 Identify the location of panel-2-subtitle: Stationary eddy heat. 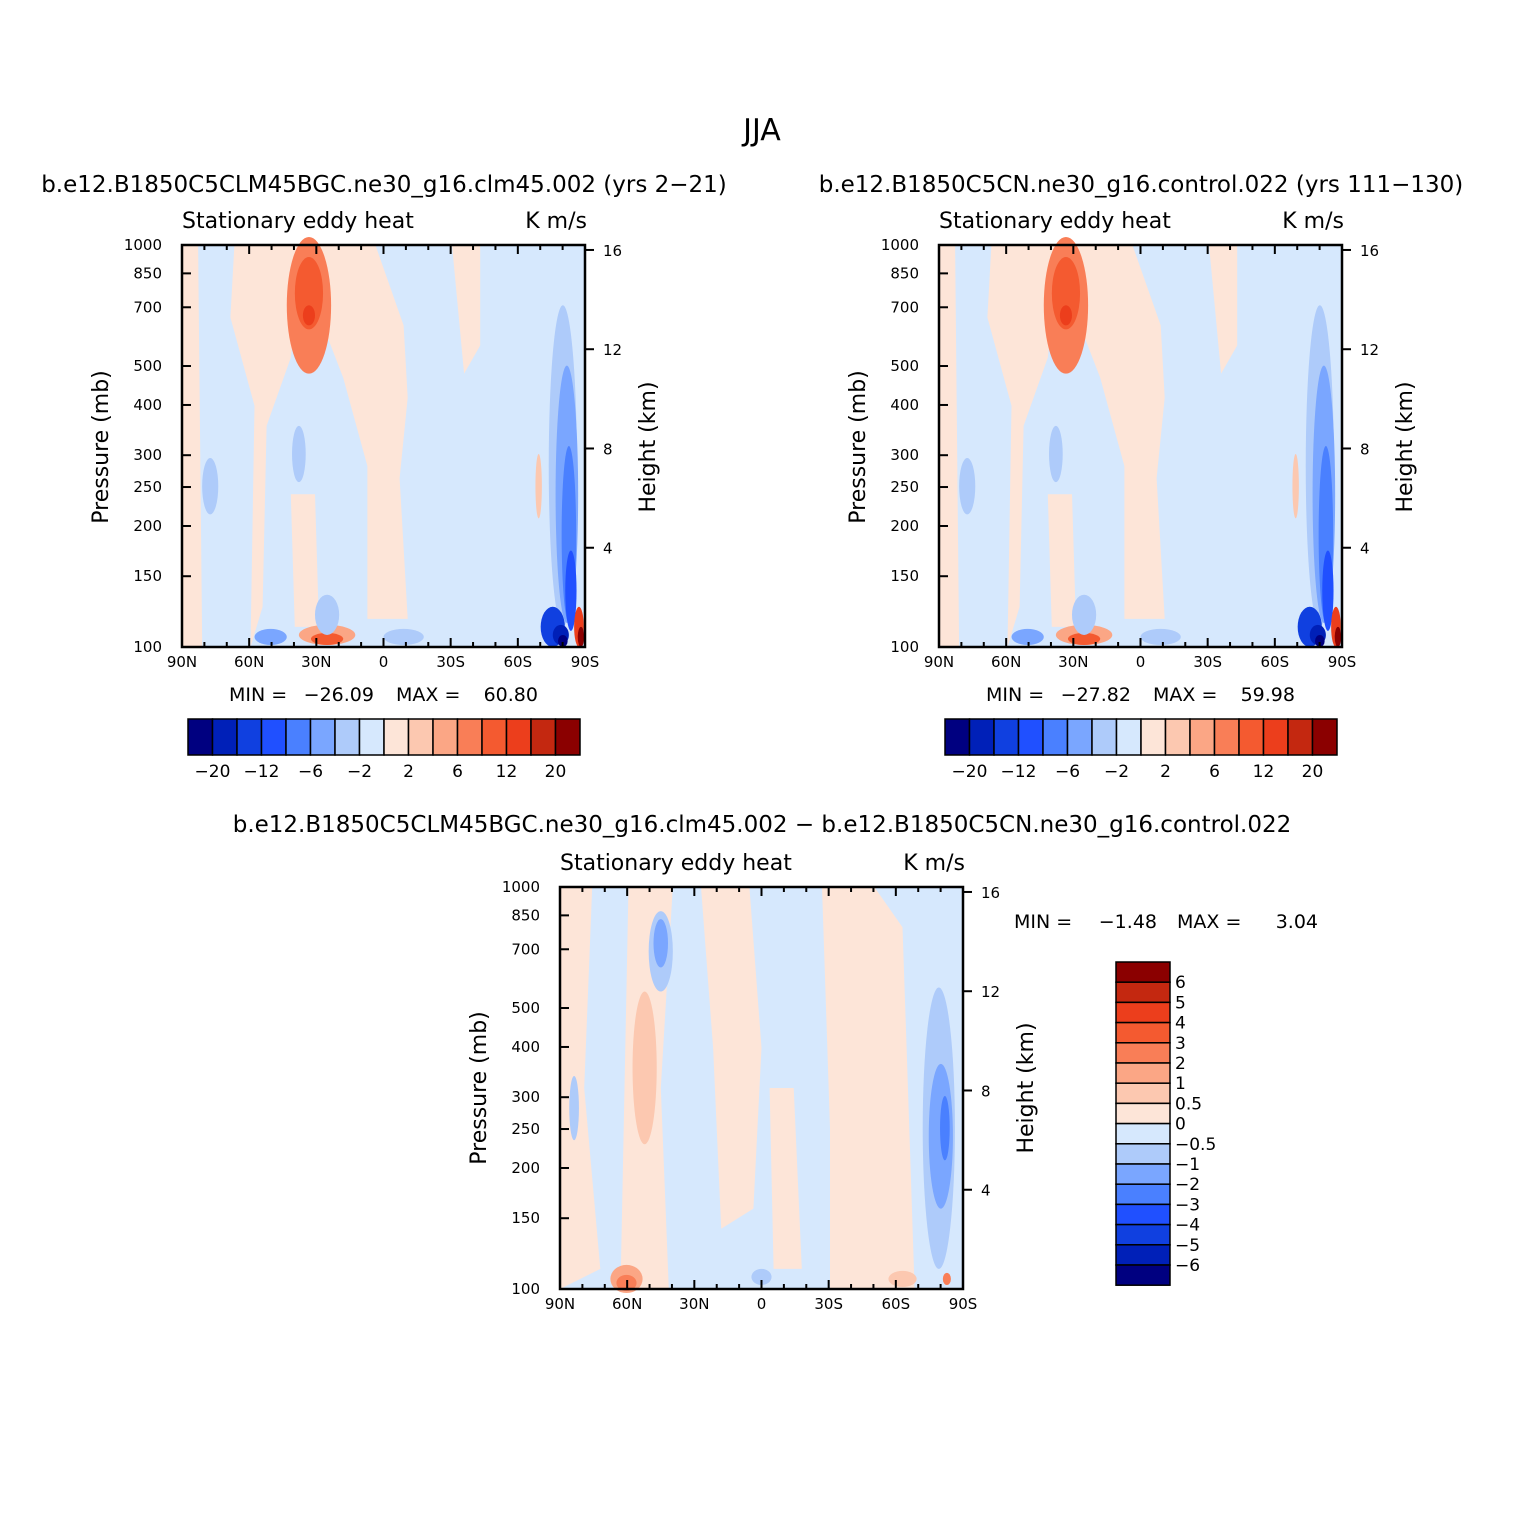
(1055, 221).